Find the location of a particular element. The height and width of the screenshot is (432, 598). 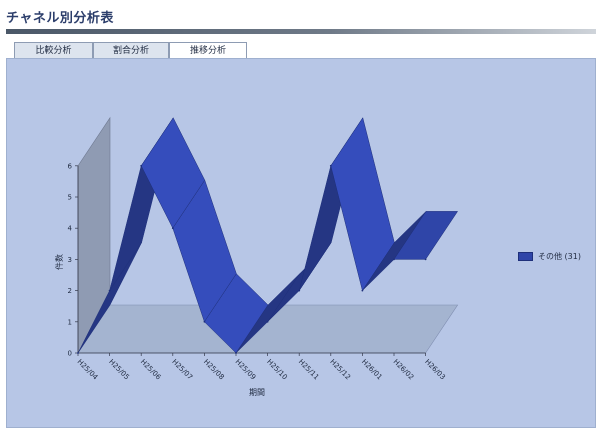

x-tick-label: H26/02 is located at coordinates (404, 370).